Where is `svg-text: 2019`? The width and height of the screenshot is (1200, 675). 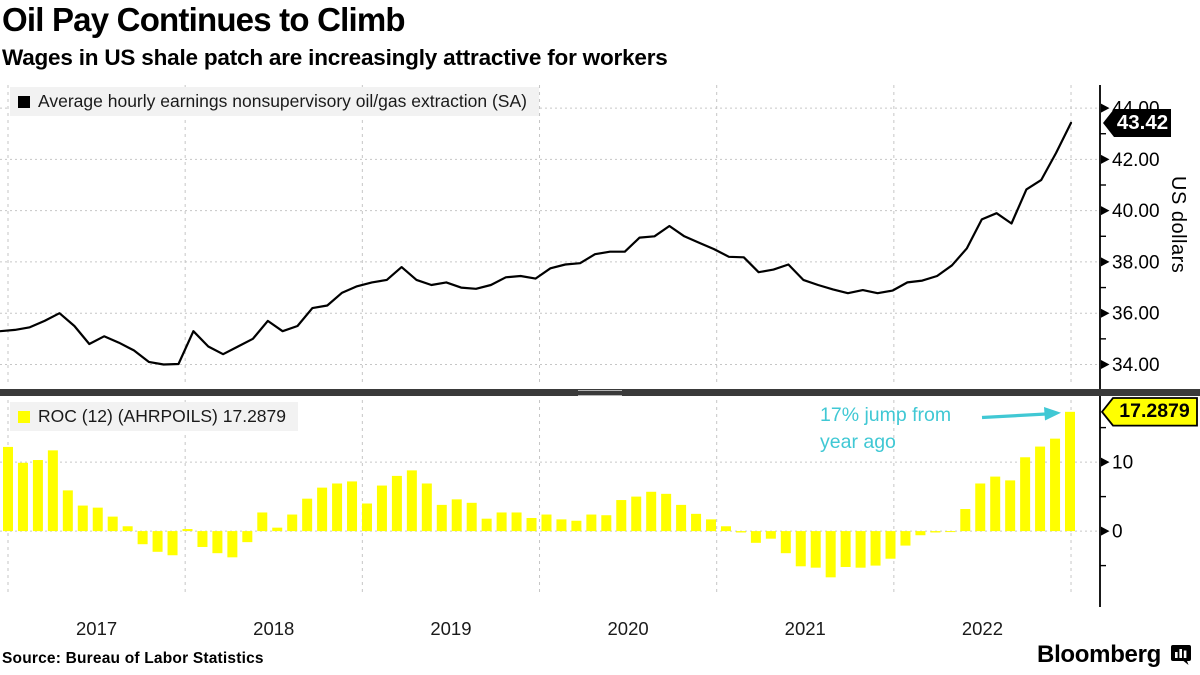 svg-text: 2019 is located at coordinates (450, 628).